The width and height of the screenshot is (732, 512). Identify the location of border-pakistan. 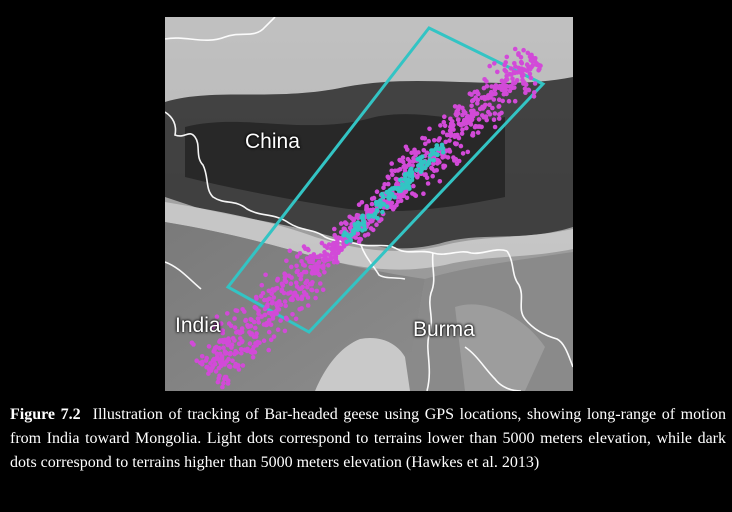
(183, 275).